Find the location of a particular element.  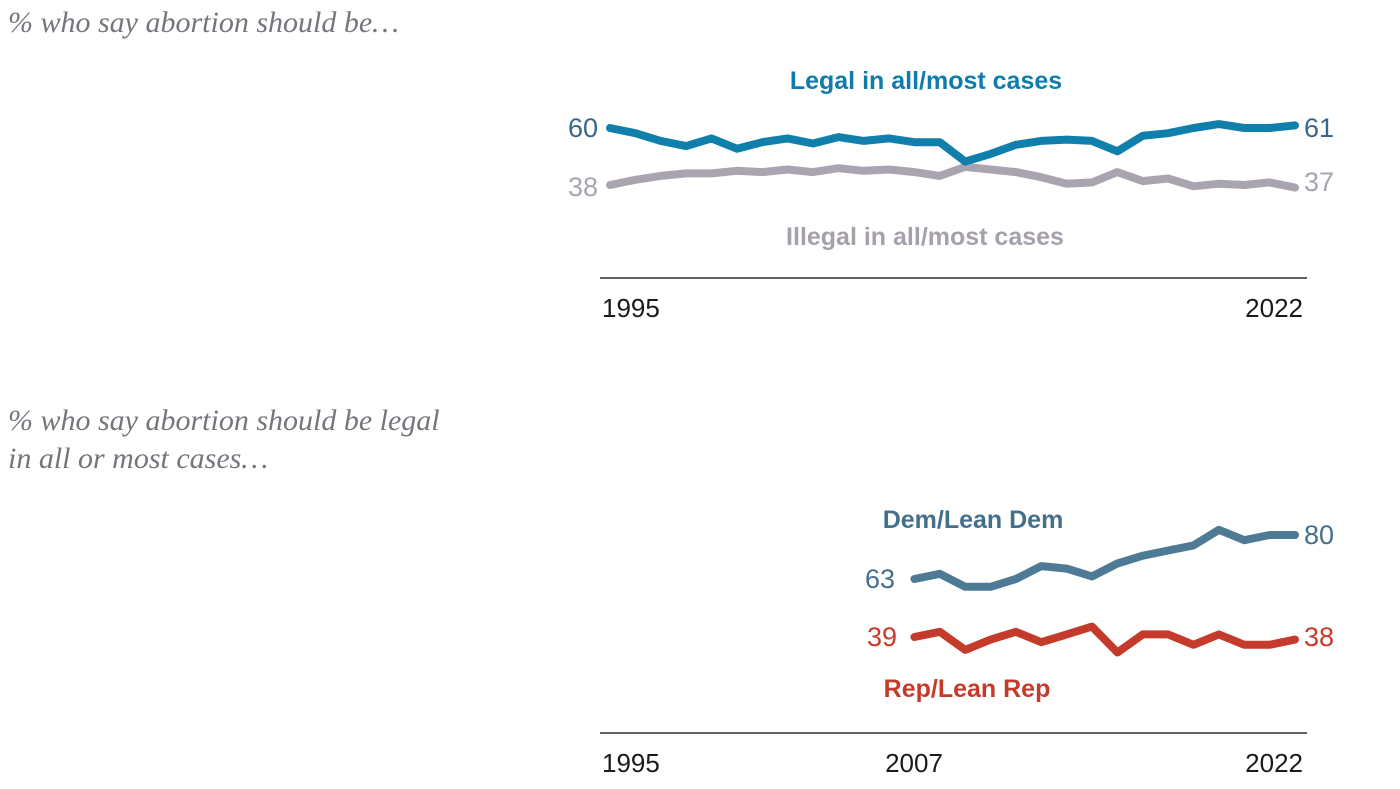

dem-start-value: 63 is located at coordinates (879, 579).